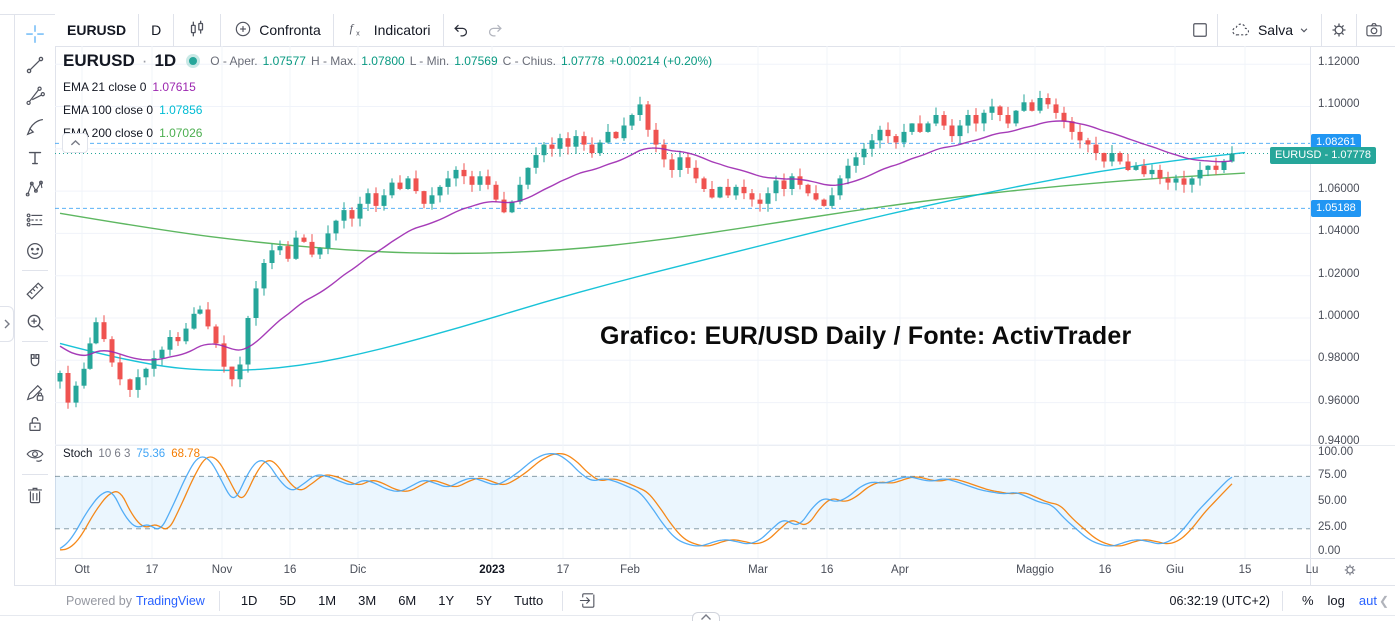 Image resolution: width=1395 pixels, height=621 pixels. Describe the element at coordinates (1200, 30) in the screenshot. I see `layout-button` at that location.